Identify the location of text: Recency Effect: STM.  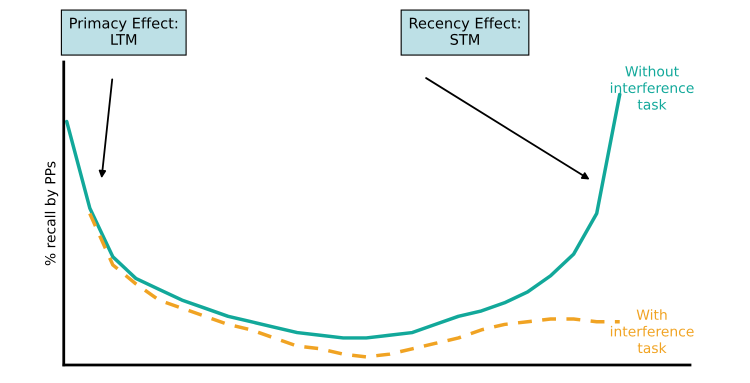
(465, 31).